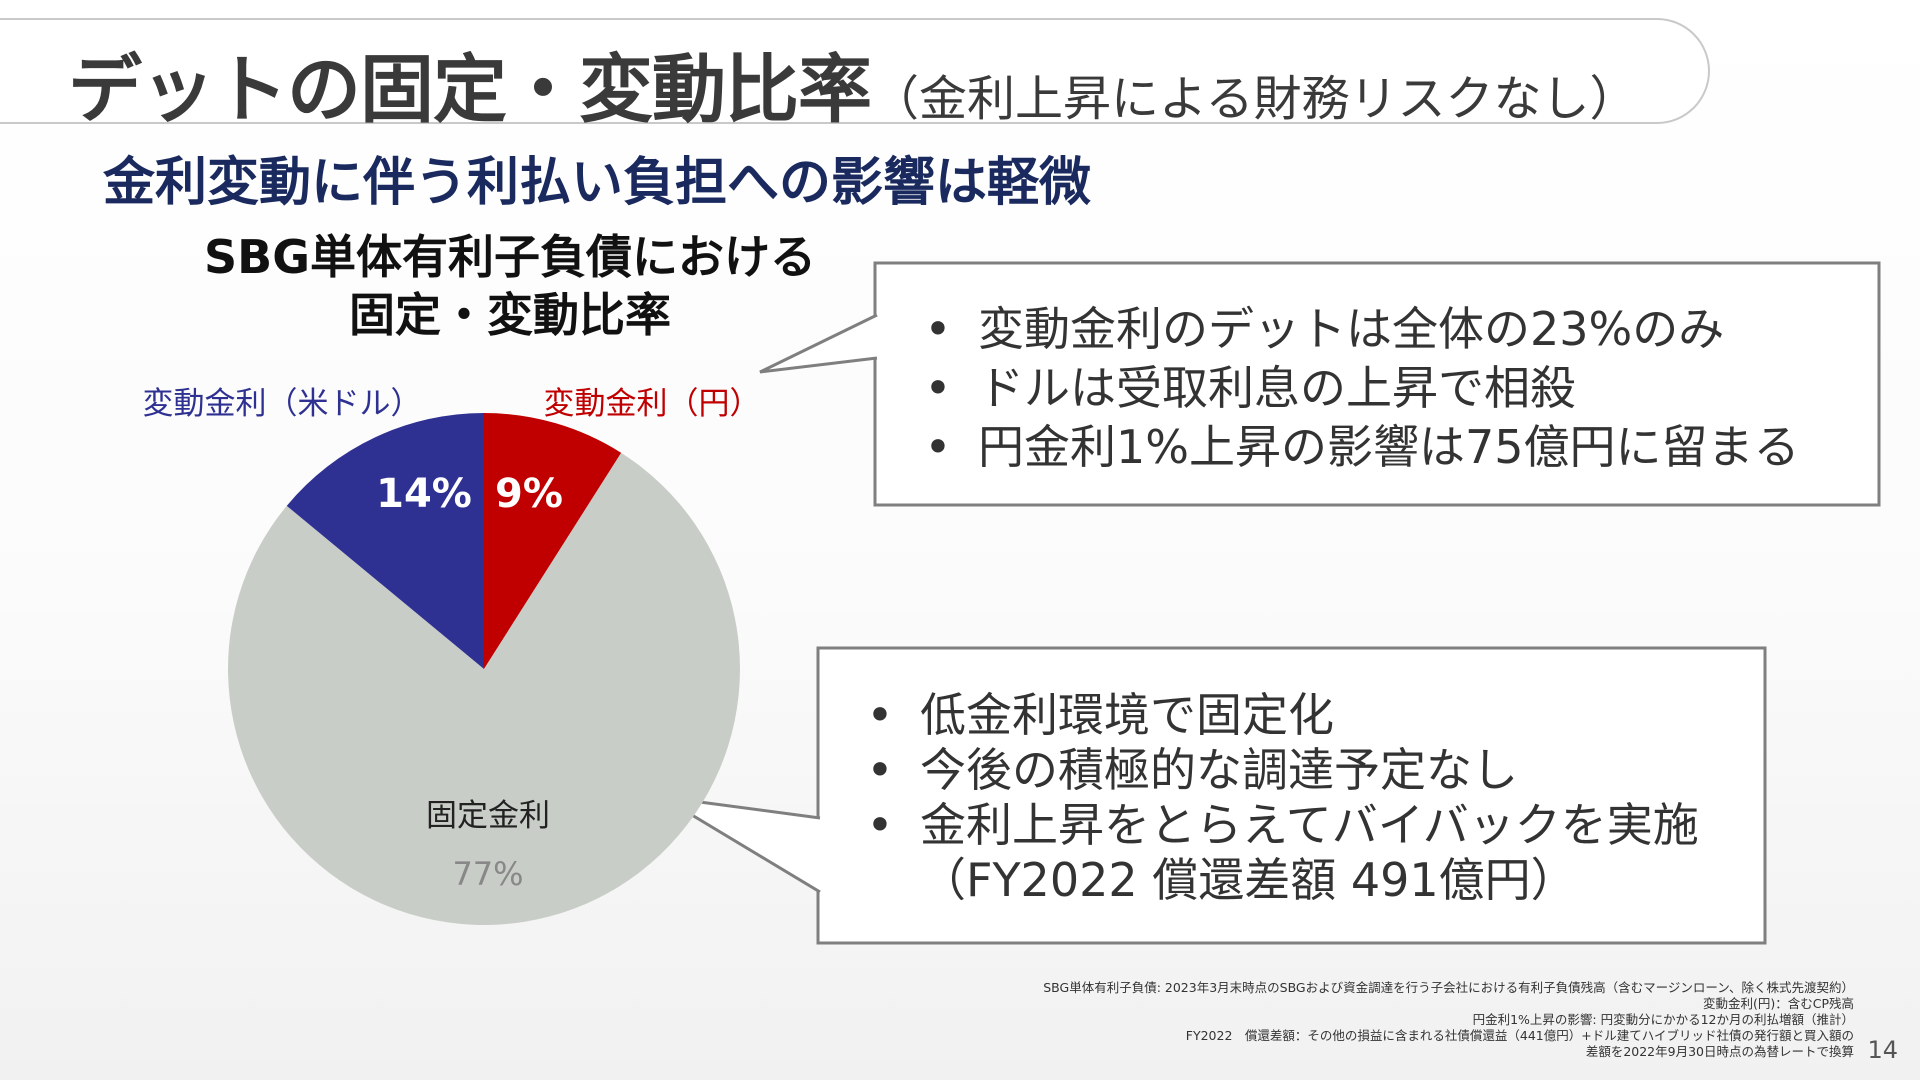  What do you see at coordinates (510, 257) in the screenshot?
I see `chart-title-line-1: SBG単体有利子負債における` at bounding box center [510, 257].